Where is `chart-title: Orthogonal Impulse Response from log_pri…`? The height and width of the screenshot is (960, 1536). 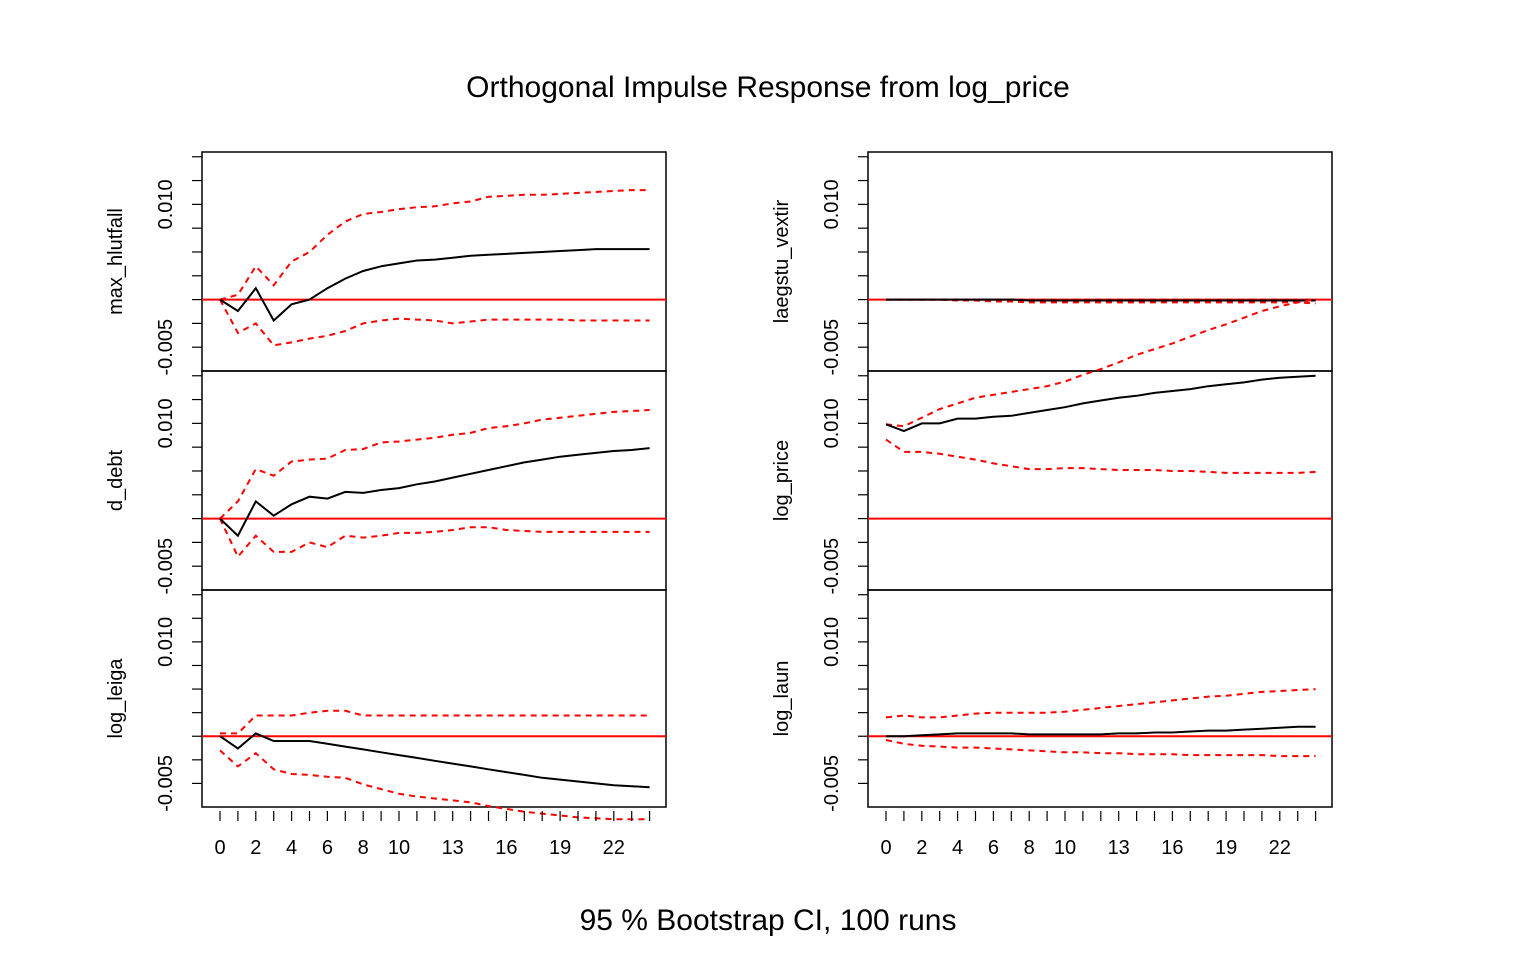
chart-title: Orthogonal Impulse Response from log_pri… is located at coordinates (768, 87).